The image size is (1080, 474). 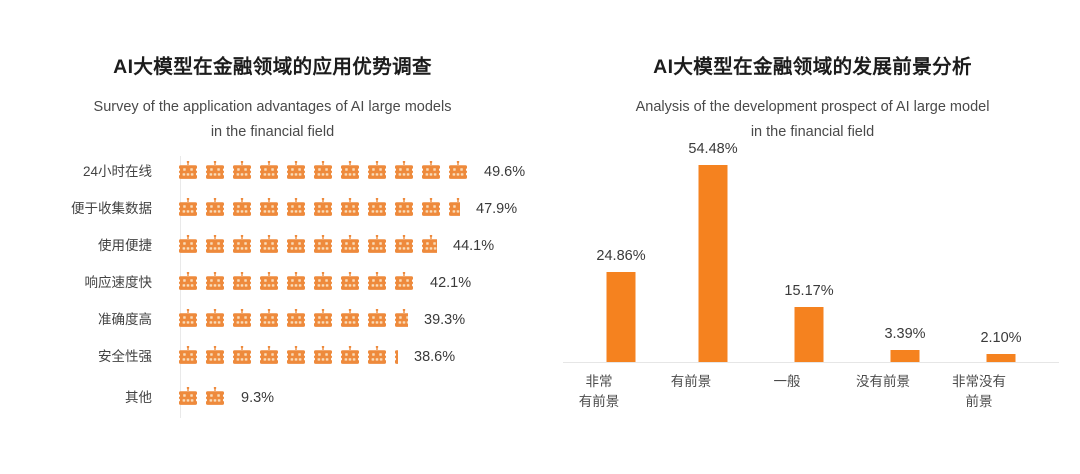 What do you see at coordinates (138, 398) in the screenshot?
I see `pictograph-row-label: 其他` at bounding box center [138, 398].